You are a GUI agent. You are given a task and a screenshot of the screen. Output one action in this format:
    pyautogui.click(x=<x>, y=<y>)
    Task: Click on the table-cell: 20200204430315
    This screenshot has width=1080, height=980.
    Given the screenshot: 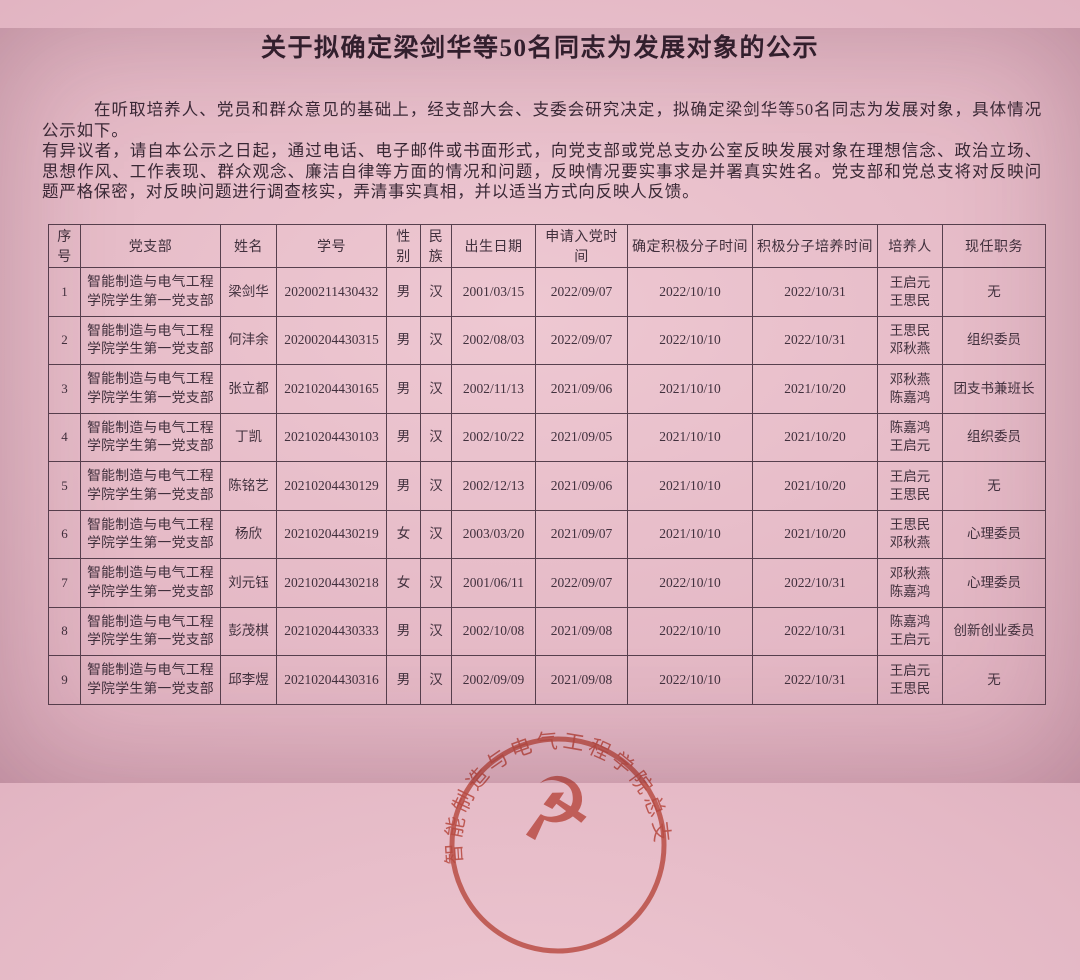 What is the action you would take?
    pyautogui.click(x=331, y=340)
    